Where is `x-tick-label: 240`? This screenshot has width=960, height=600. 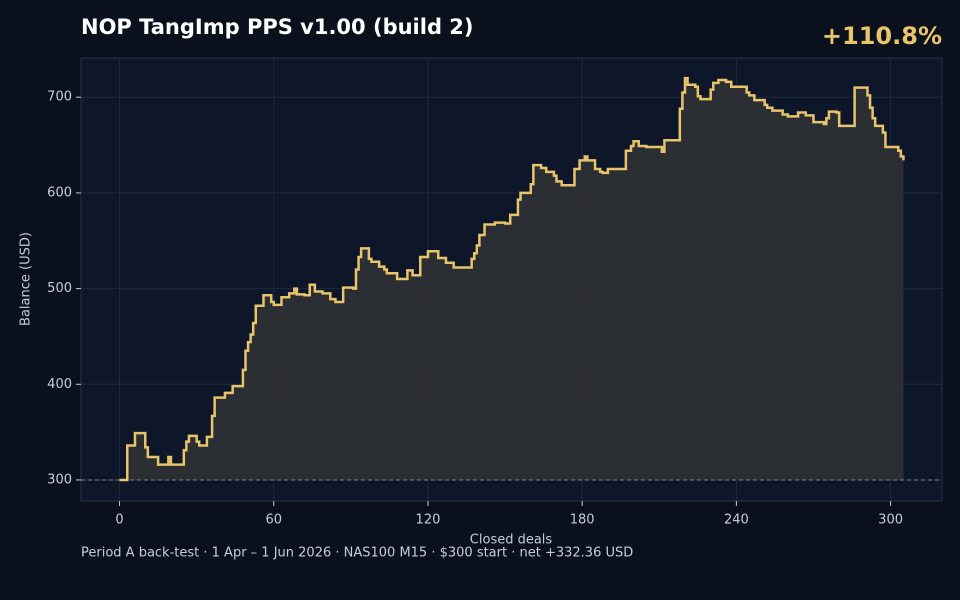
x-tick-label: 240 is located at coordinates (736, 520).